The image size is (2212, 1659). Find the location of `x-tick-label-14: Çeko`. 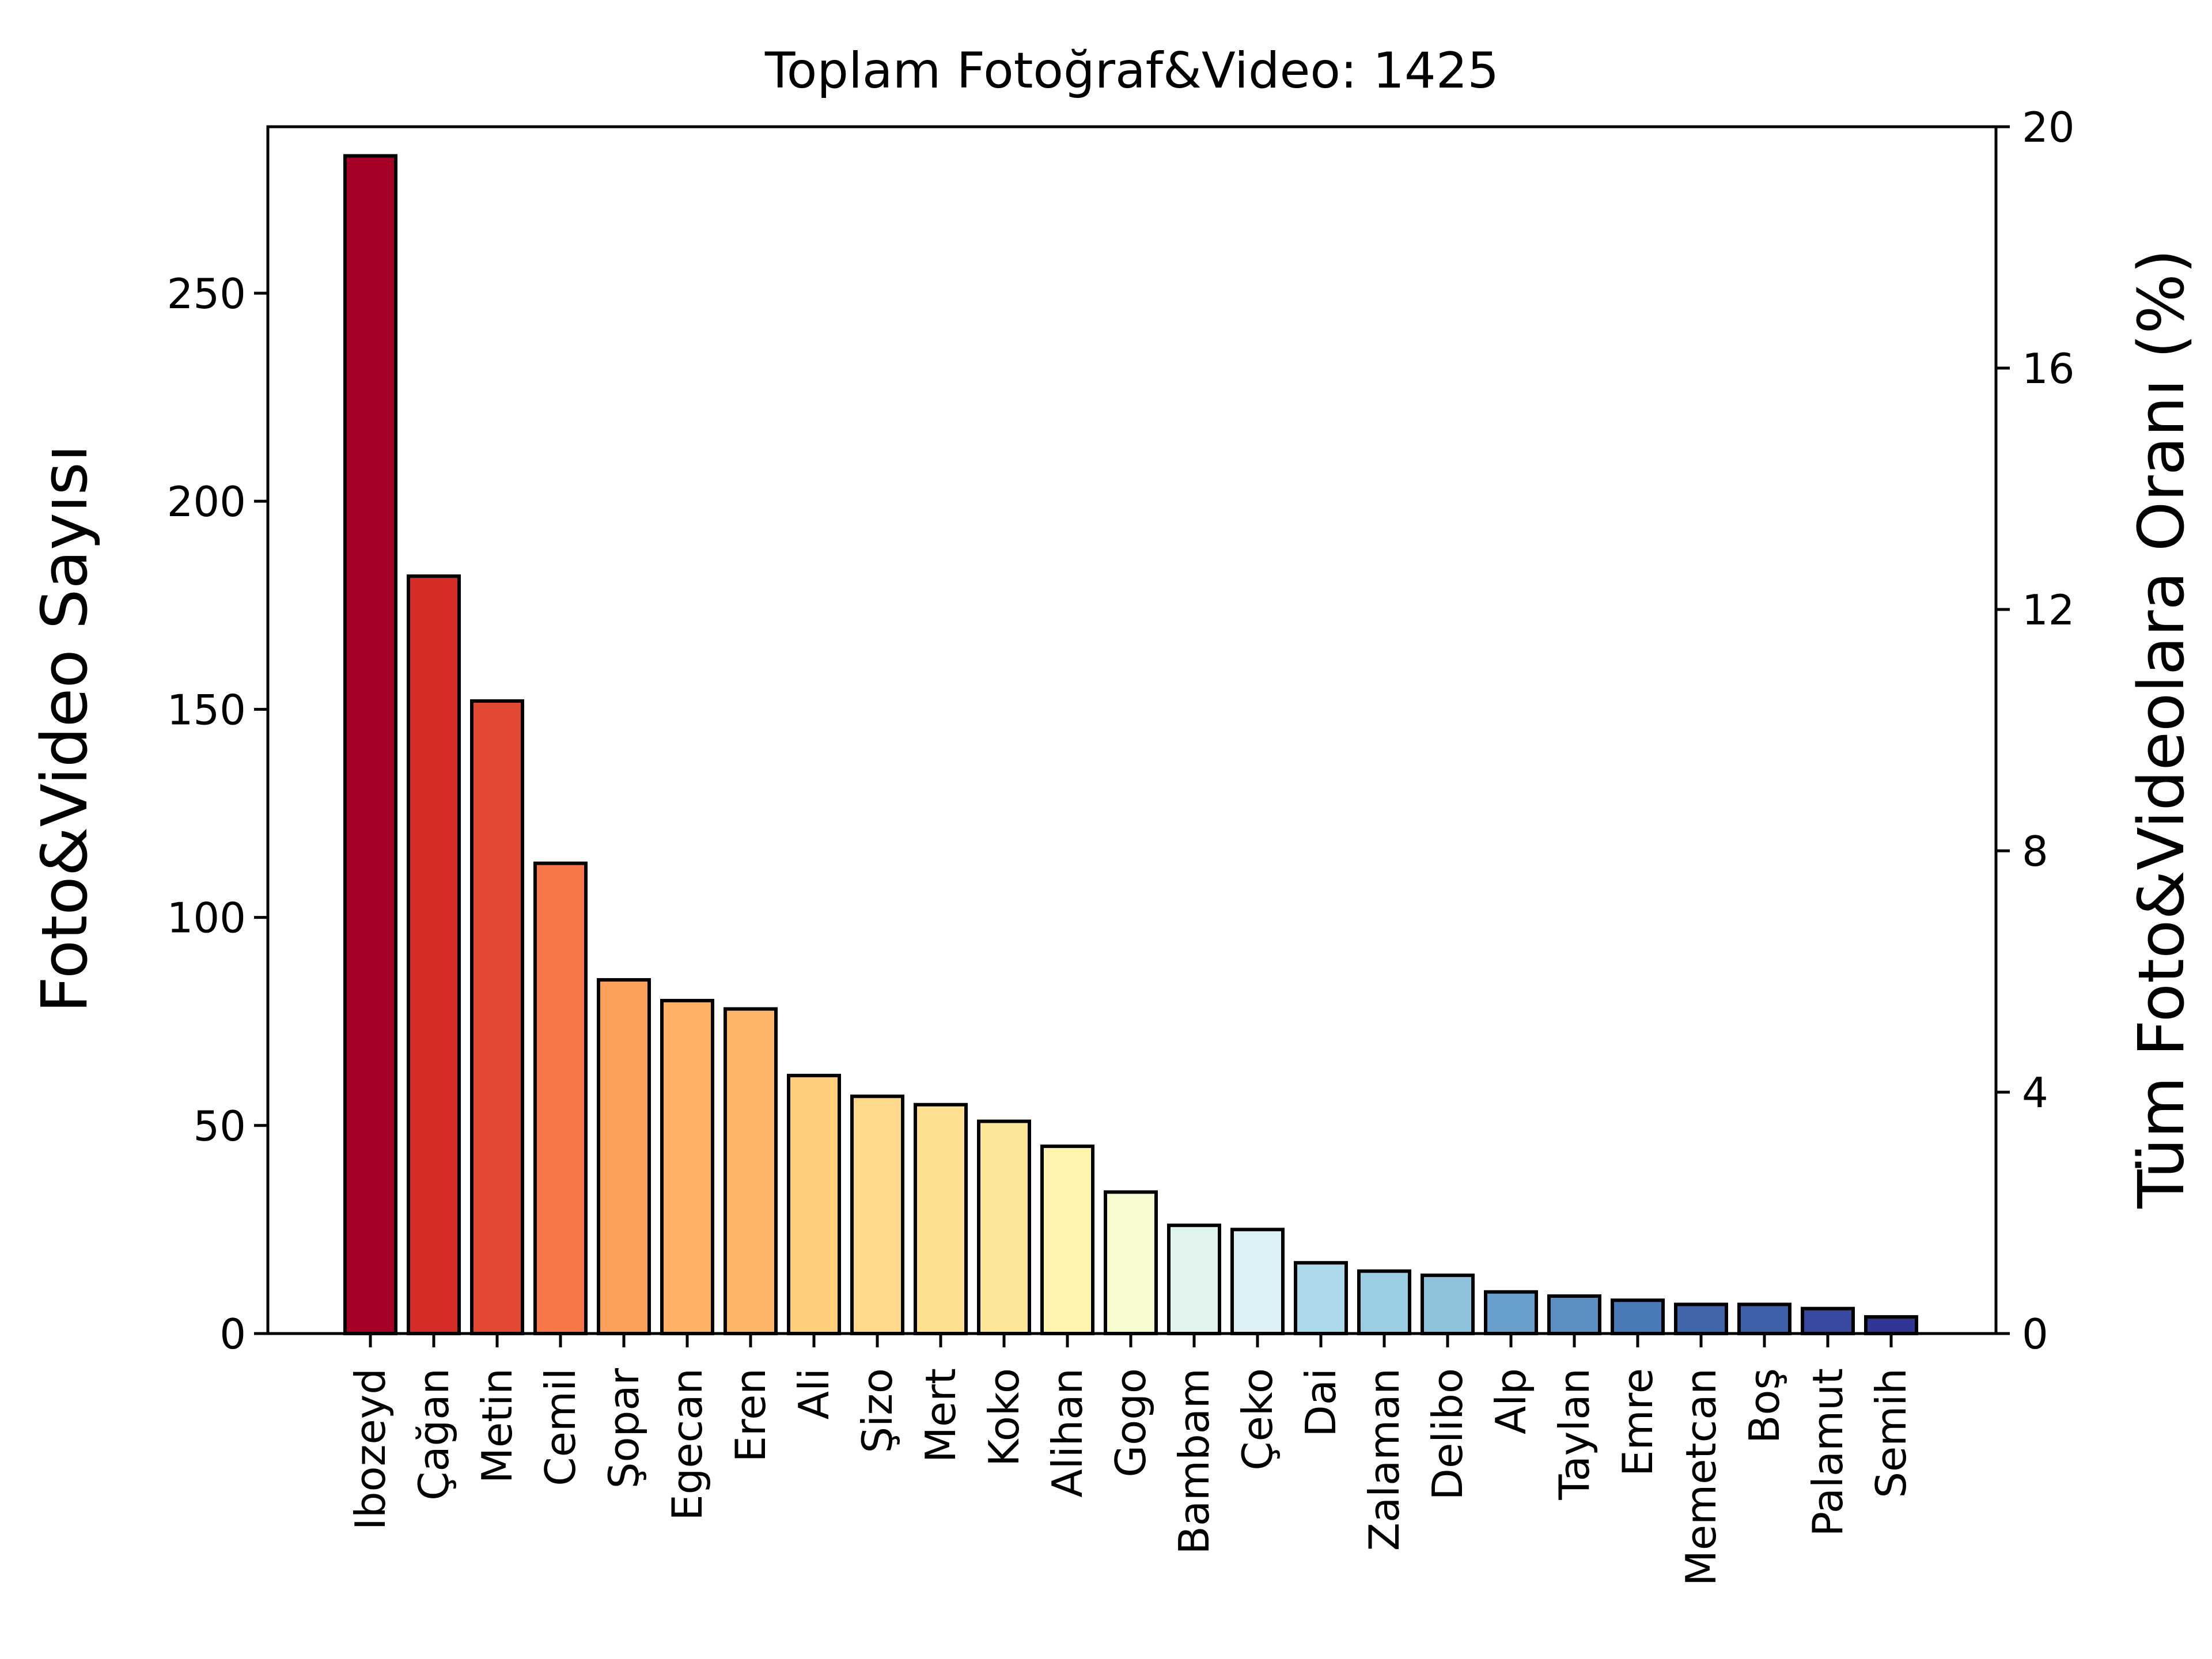

x-tick-label-14: Çeko is located at coordinates (1257, 1419).